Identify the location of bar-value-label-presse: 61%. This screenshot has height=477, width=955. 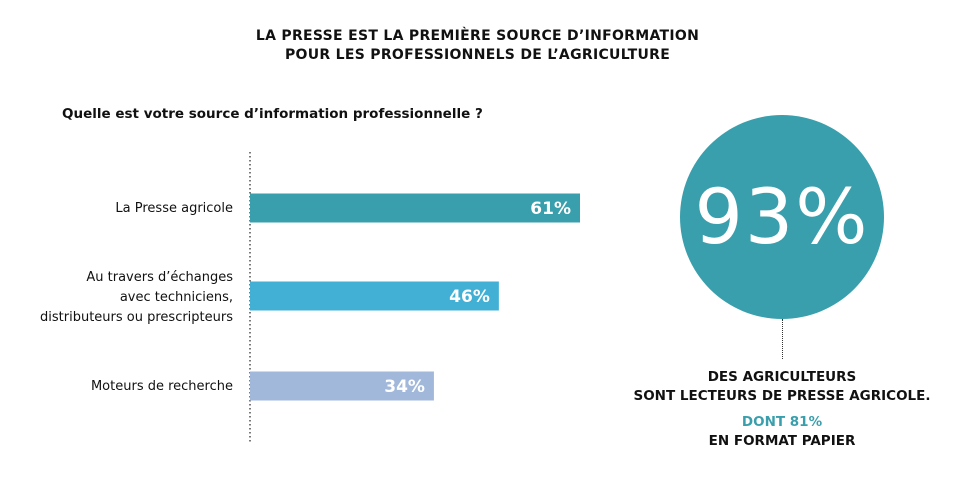
(550, 209).